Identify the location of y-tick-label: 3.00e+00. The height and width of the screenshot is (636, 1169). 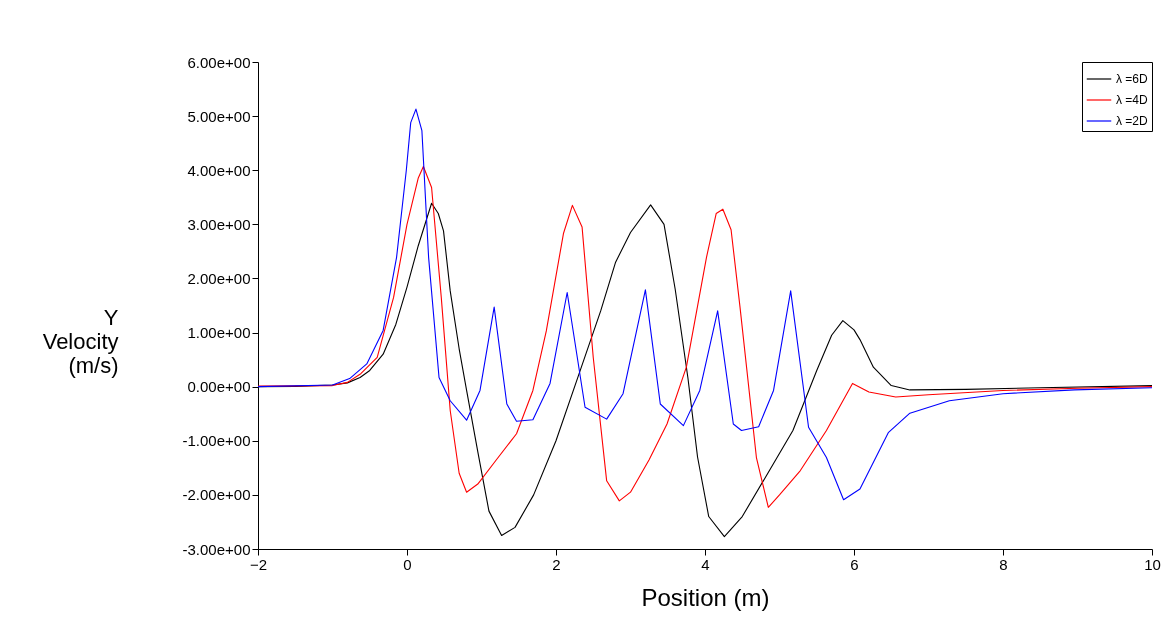
(219, 224).